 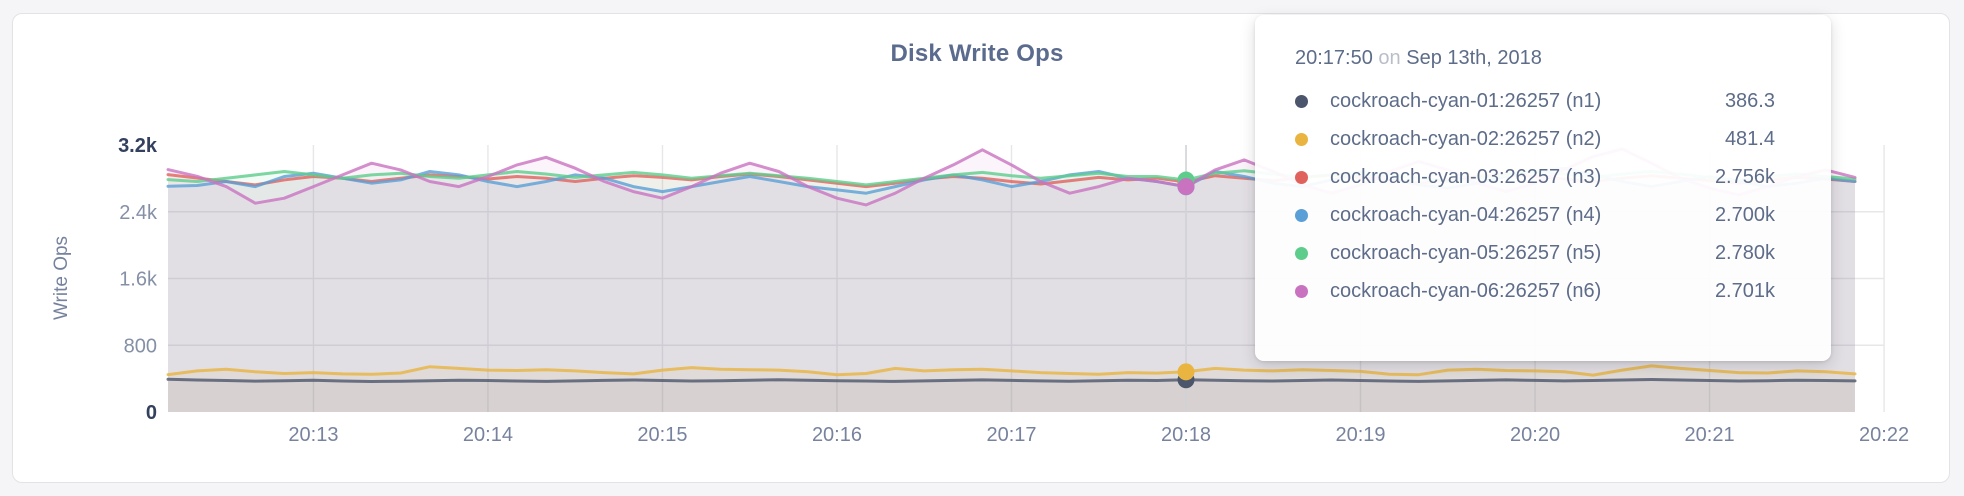 I want to click on x-tick-label: 20:16, so click(x=837, y=435).